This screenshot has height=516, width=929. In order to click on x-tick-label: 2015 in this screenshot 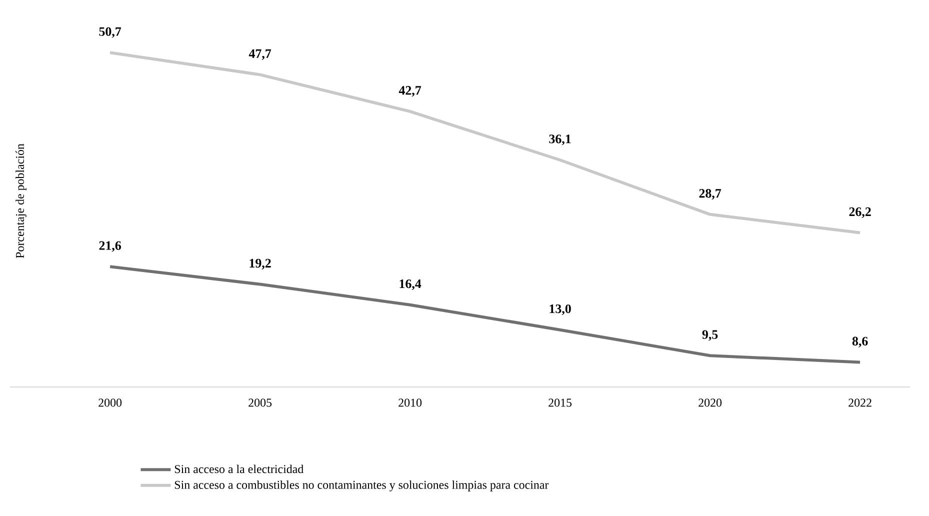, I will do `click(560, 402)`.